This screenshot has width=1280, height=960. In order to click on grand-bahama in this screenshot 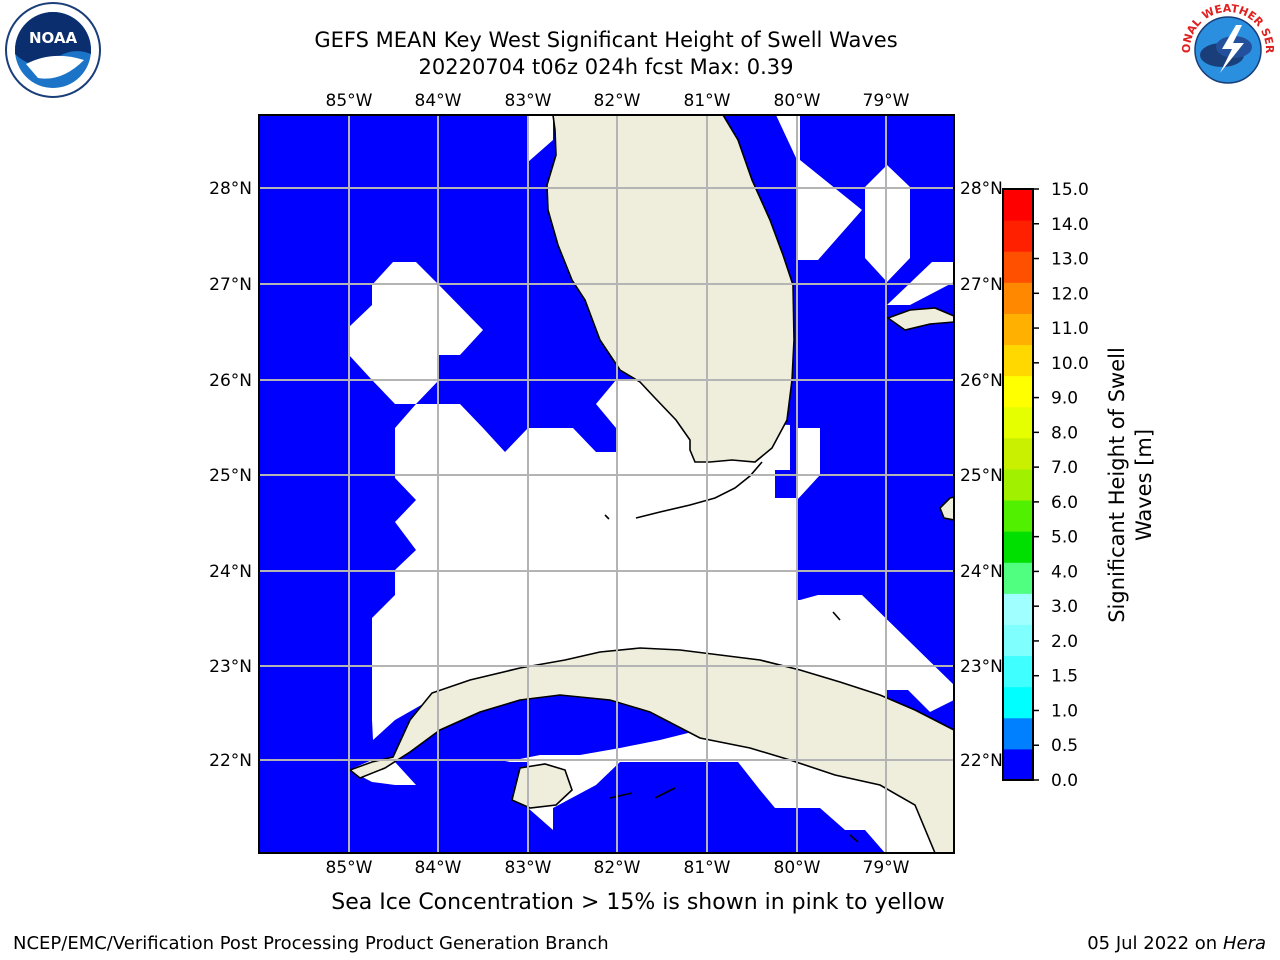, I will do `click(920, 319)`.